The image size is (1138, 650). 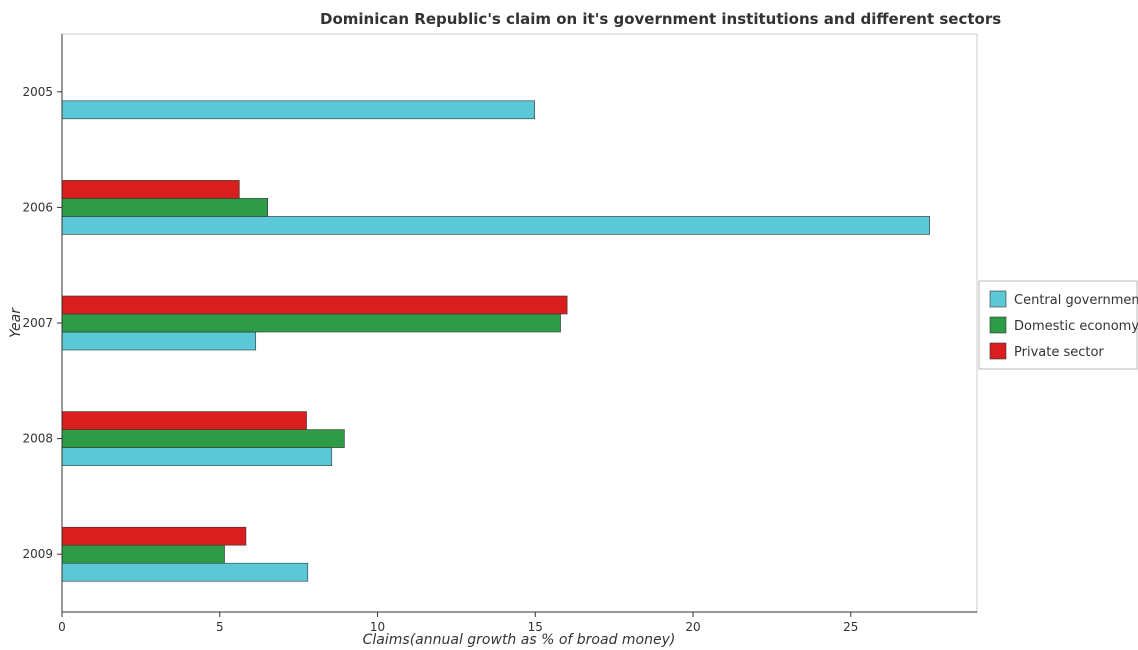 I want to click on legend-label-private-sector: Private sector, so click(x=1059, y=352).